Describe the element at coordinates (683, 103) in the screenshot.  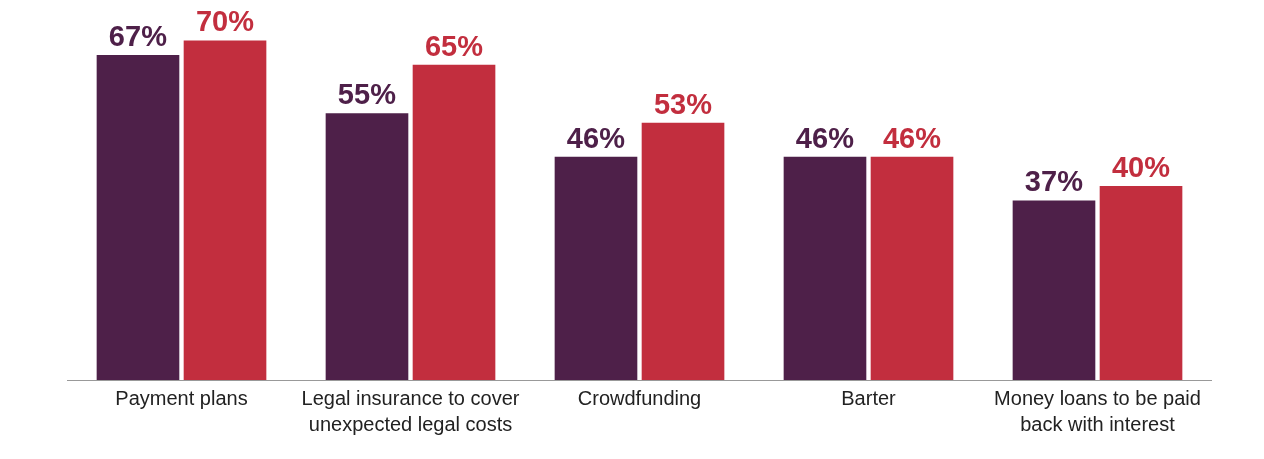
I see `data-label: 53%` at that location.